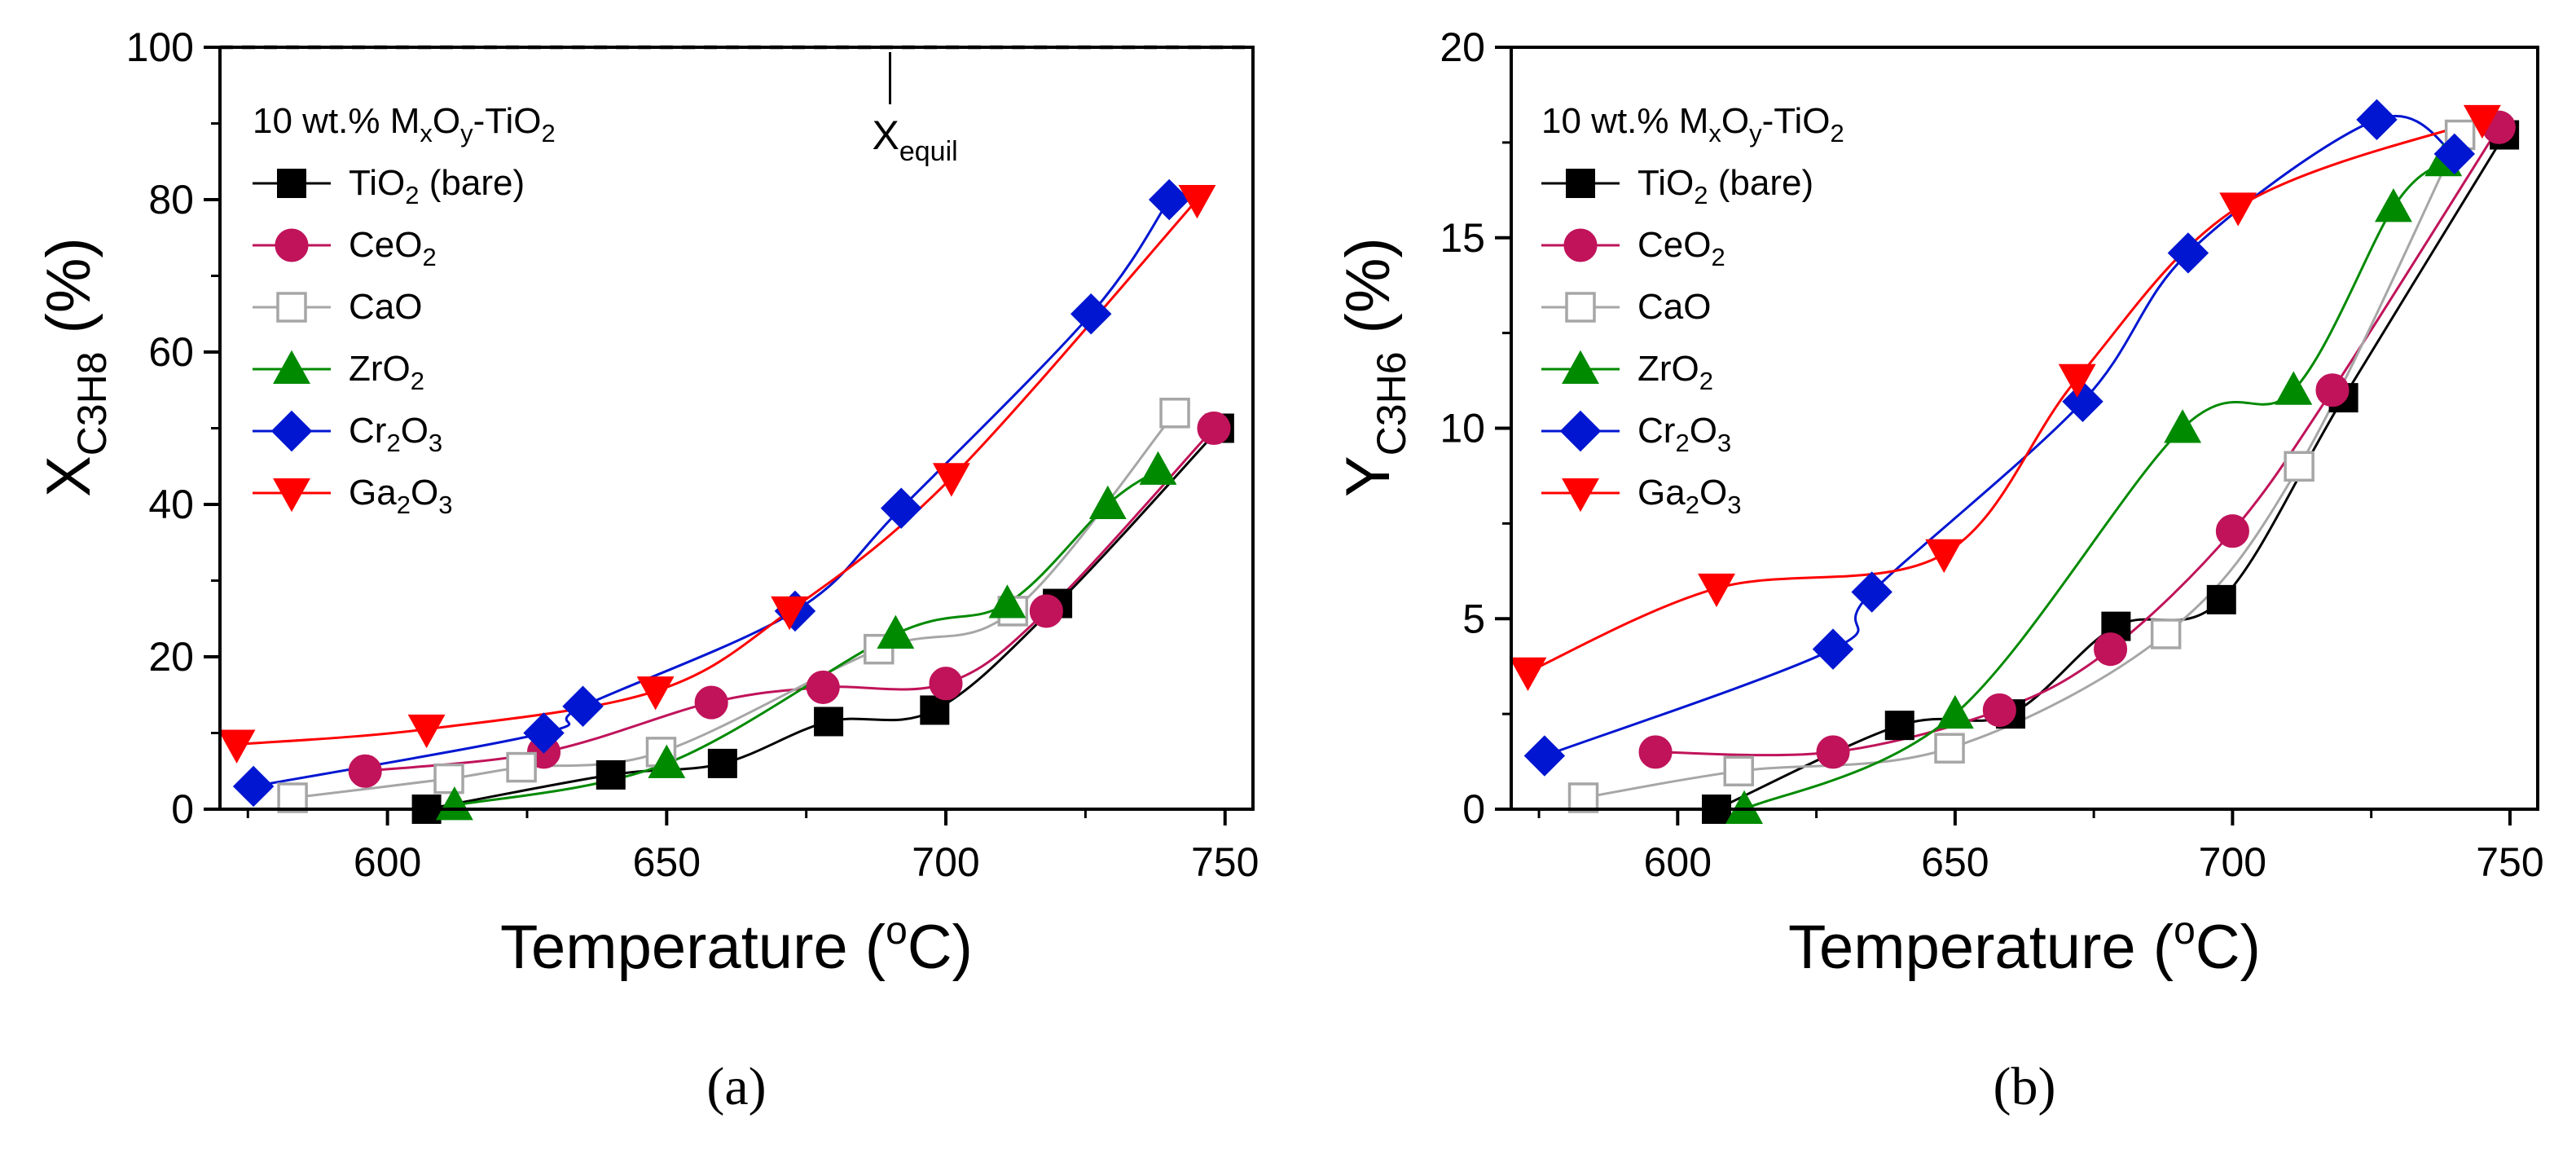 Image resolution: width=2576 pixels, height=1149 pixels. Describe the element at coordinates (373, 493) in the screenshot. I see `legend-label-main: Ga` at that location.